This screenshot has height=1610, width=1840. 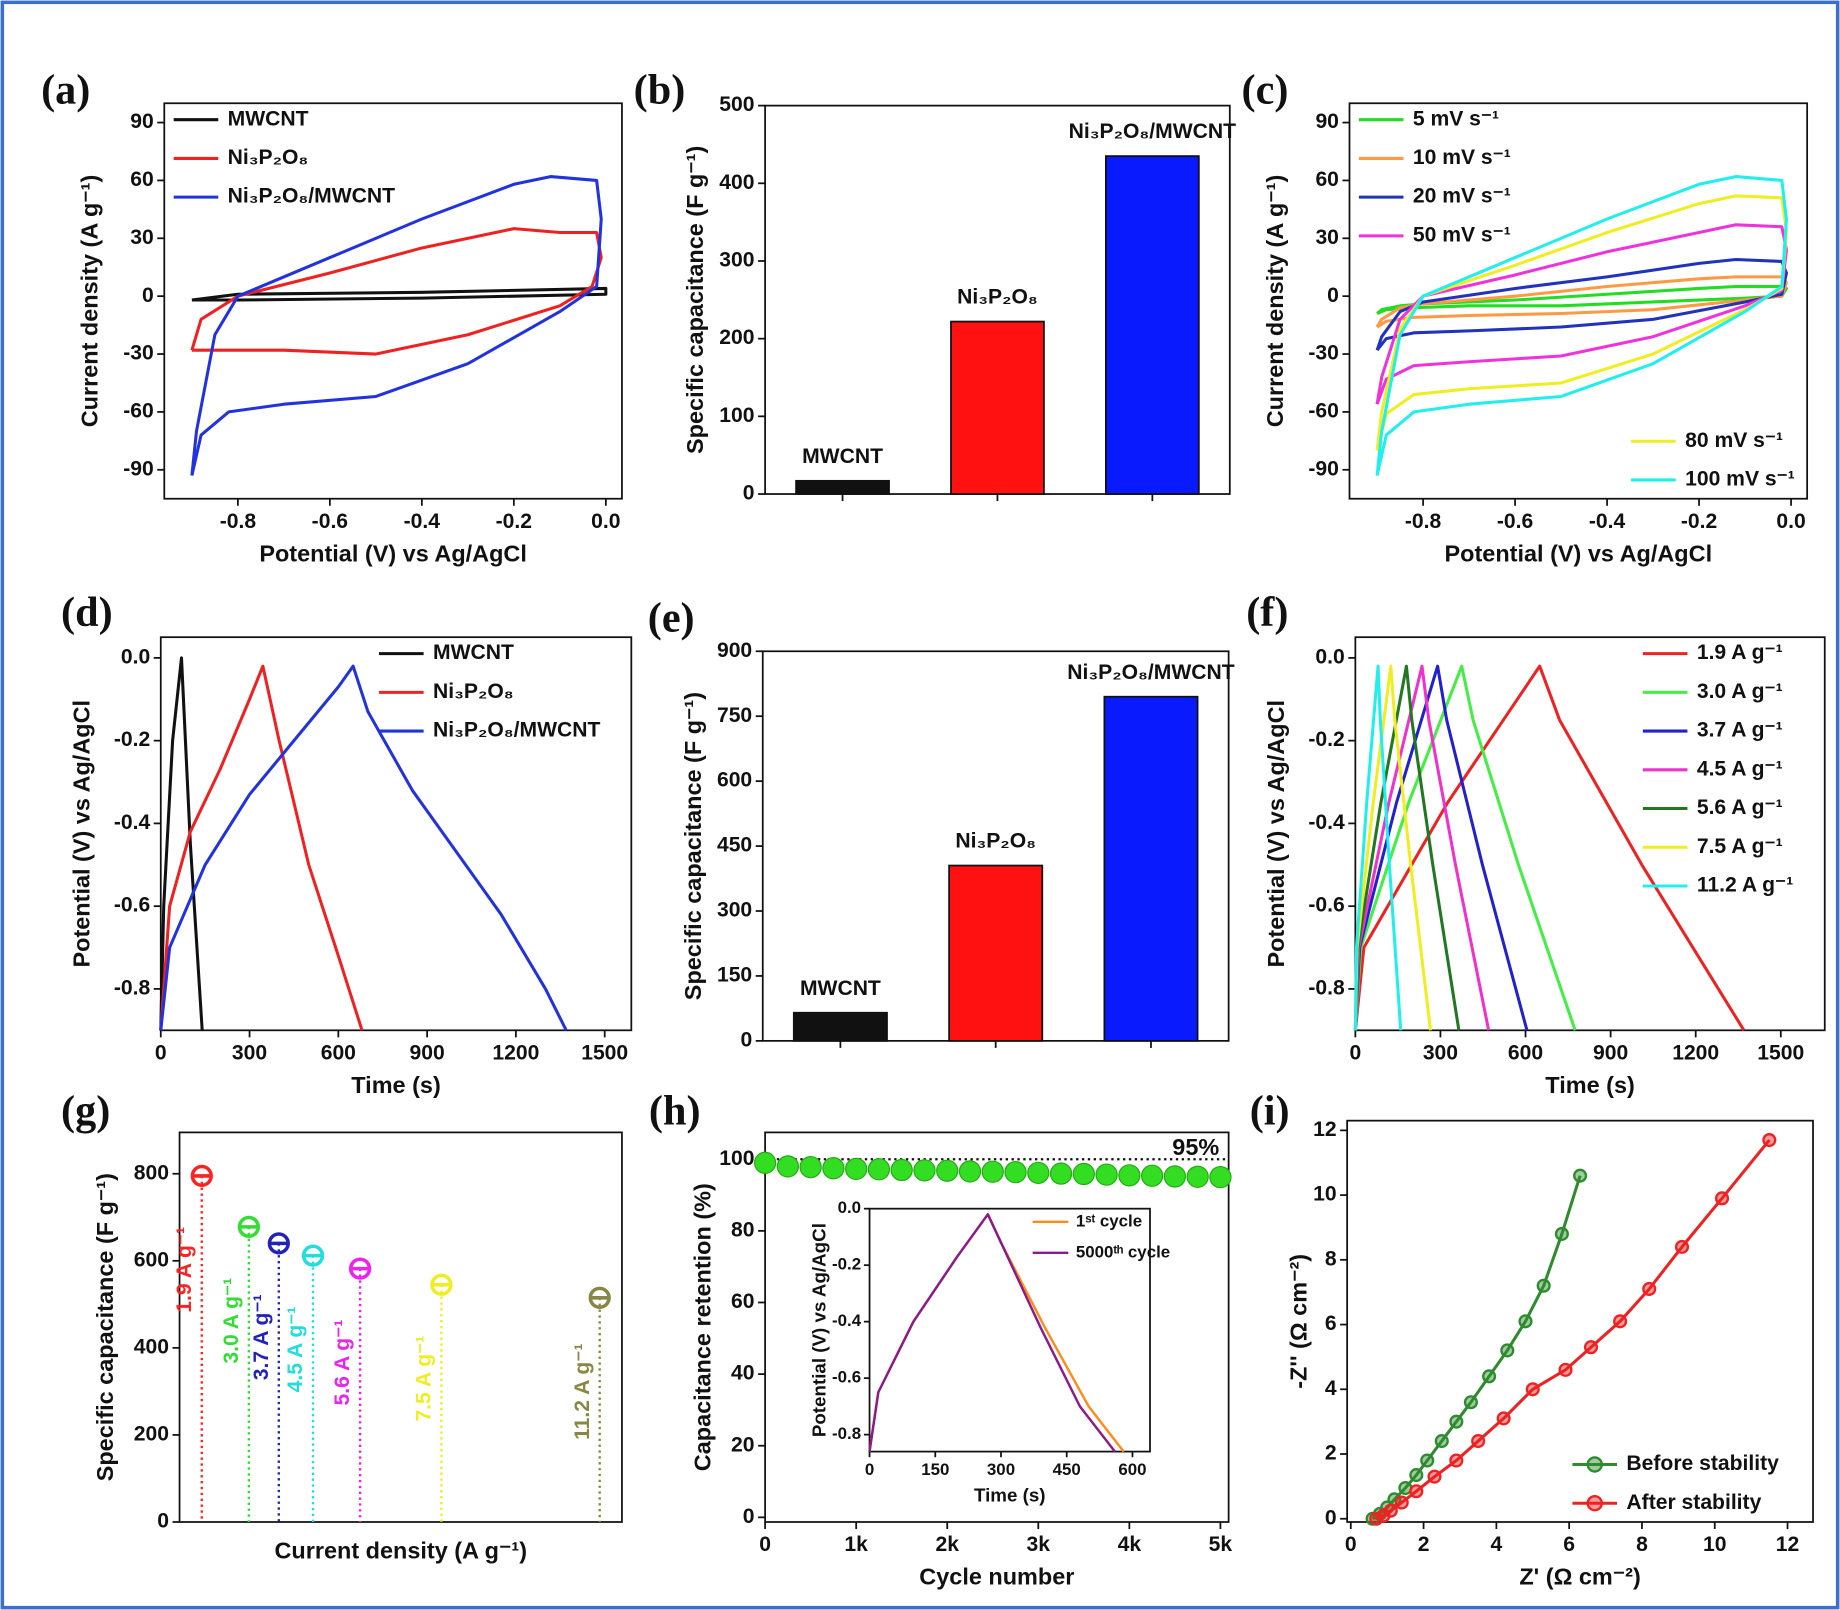 What do you see at coordinates (1740, 730) in the screenshot?
I see `legend-label: 3.7 A g⁻¹` at bounding box center [1740, 730].